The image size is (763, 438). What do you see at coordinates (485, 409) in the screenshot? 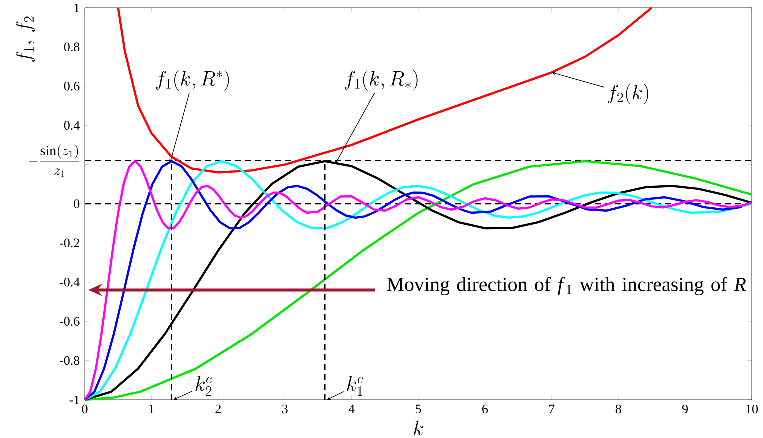
I see `x-tick-label: 6` at bounding box center [485, 409].